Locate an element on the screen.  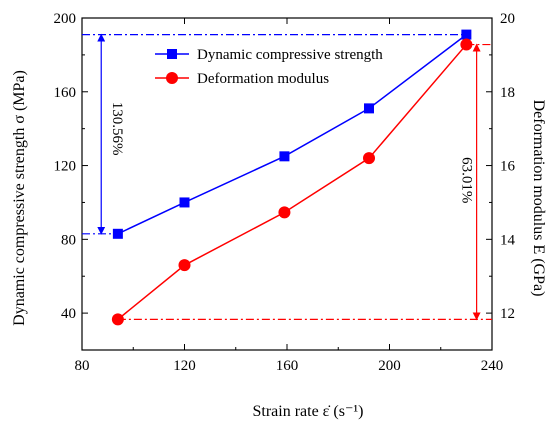
y-tick-label: 200 is located at coordinates (65, 19).